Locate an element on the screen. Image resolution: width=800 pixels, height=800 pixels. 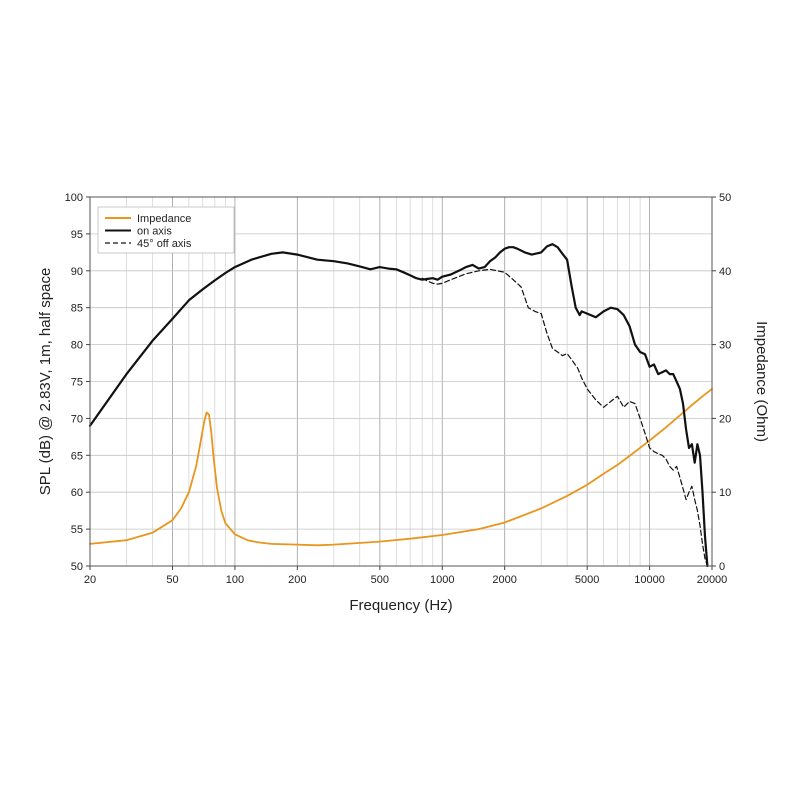
legend-label: on axis is located at coordinates (154, 232).